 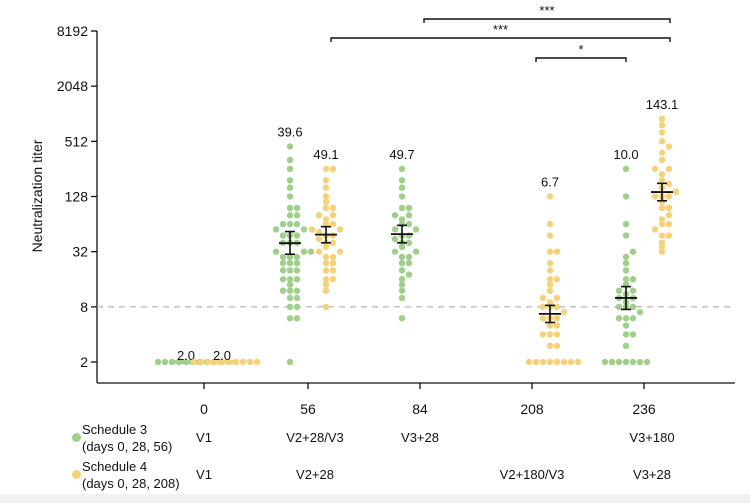 What do you see at coordinates (115, 466) in the screenshot?
I see `legend-name-schedule-4: Schedule 4` at bounding box center [115, 466].